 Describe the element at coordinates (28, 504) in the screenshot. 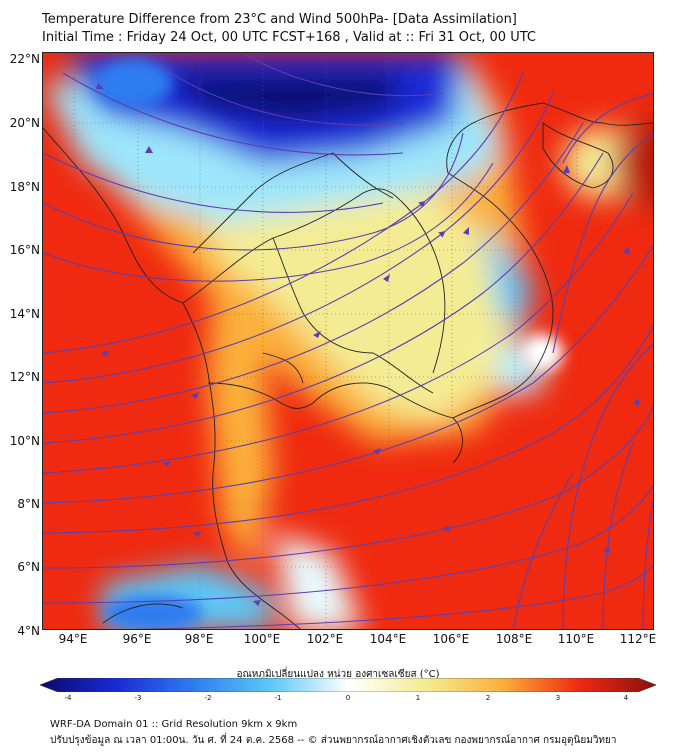

I see `lat-label-8n: 8°N` at that location.